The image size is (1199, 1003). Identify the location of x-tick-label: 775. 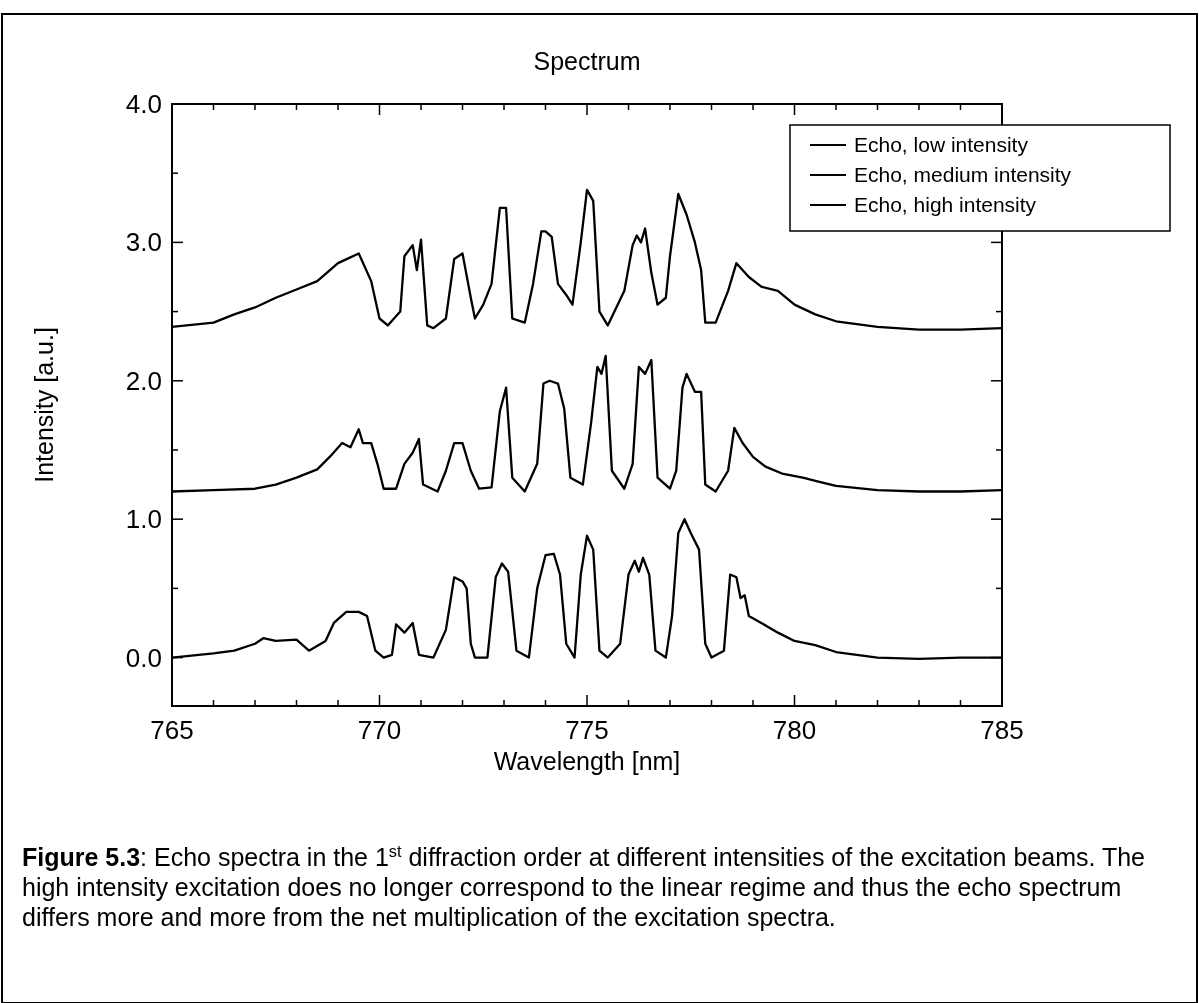
(587, 730).